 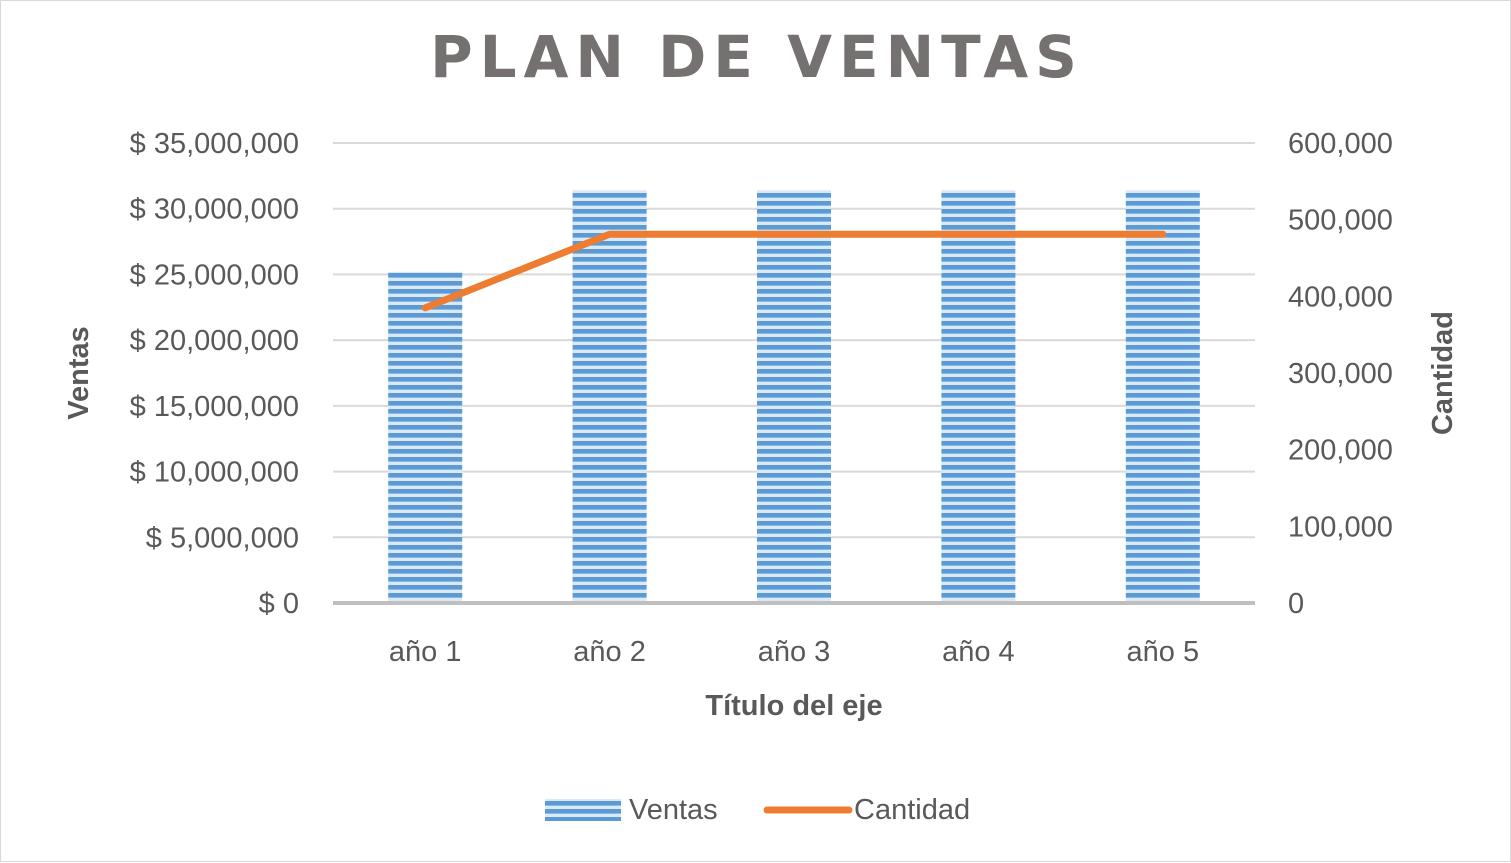 What do you see at coordinates (214, 210) in the screenshot?
I see `y-tick-label: $ 30,000,000` at bounding box center [214, 210].